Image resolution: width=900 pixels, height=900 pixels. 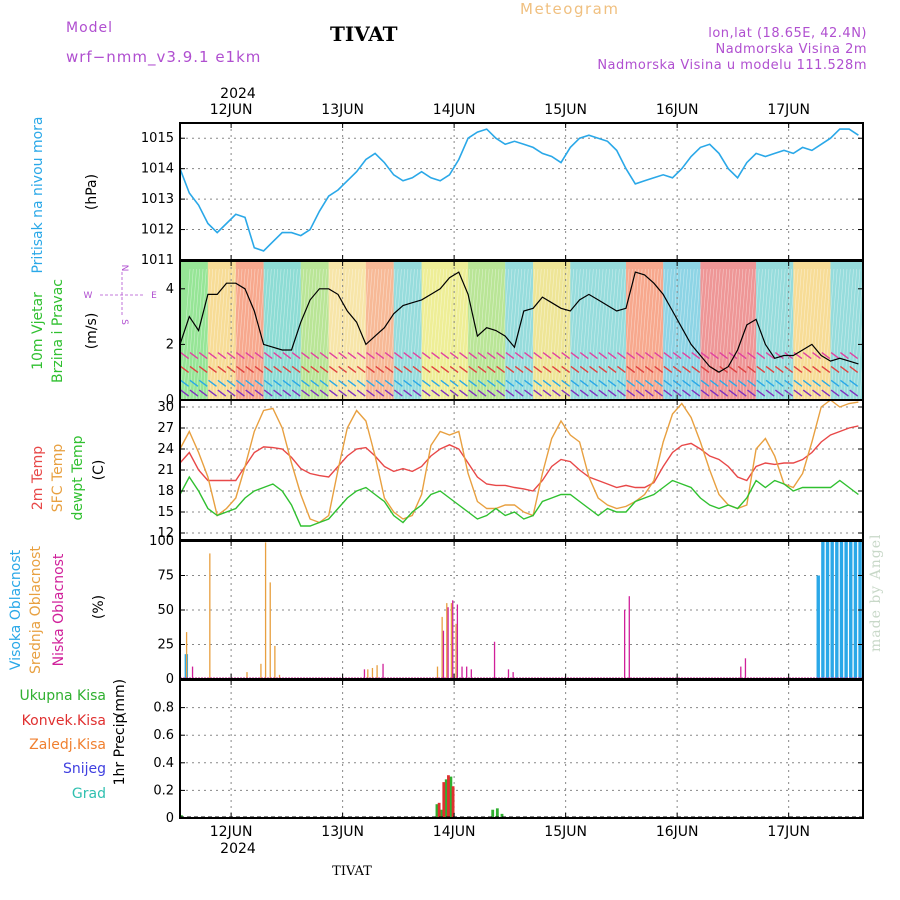 I want to click on temp-ylabel-sfc: SFC Temp, so click(x=58, y=478).